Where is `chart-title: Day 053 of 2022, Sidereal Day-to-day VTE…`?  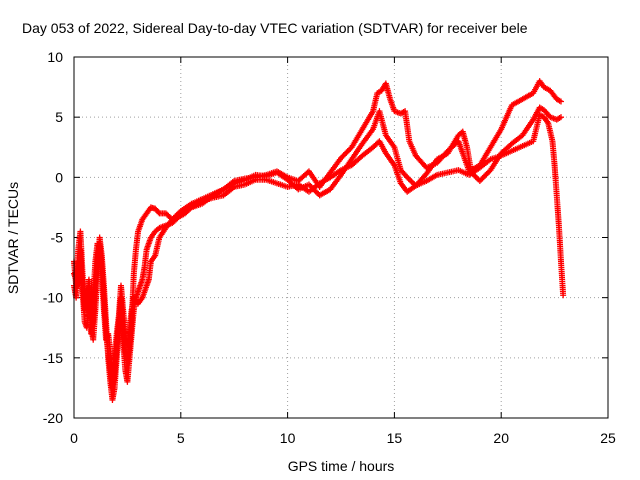
chart-title: Day 053 of 2022, Sidereal Day-to-day VTE… is located at coordinates (275, 28).